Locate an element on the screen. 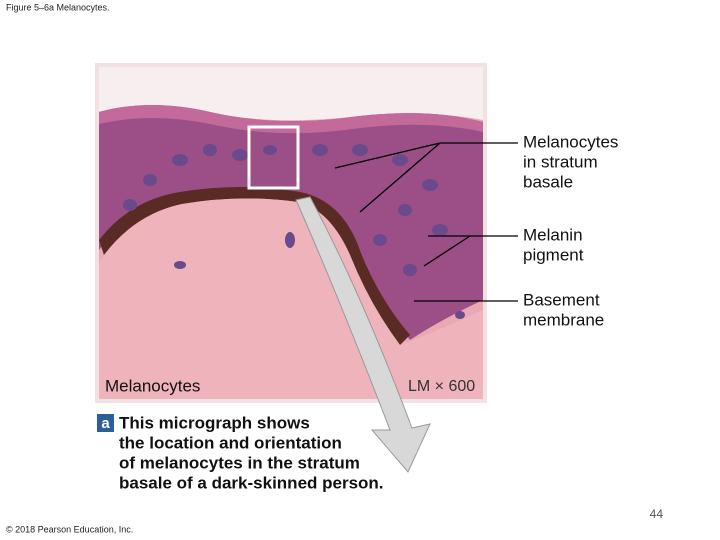 This screenshot has width=720, height=540. part-letter-box is located at coordinates (105, 423).